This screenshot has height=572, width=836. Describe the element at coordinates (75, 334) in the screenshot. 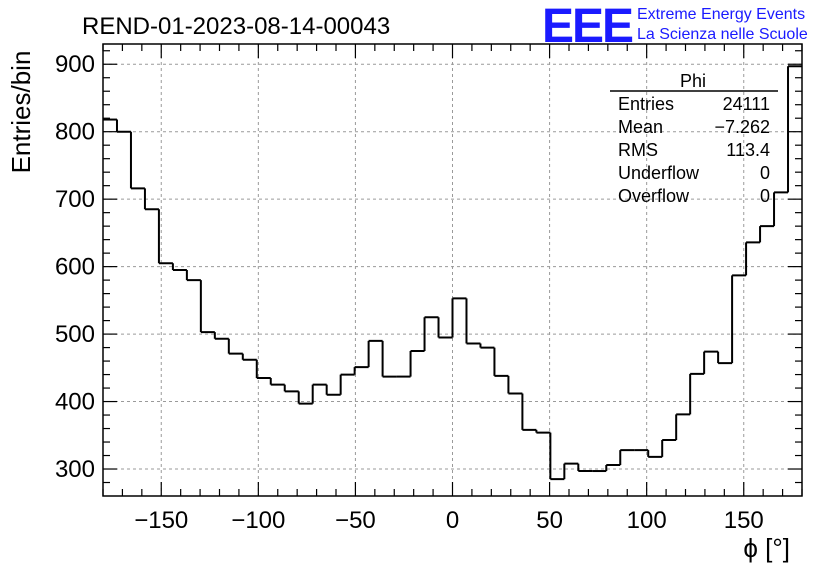

I see `y-tick-label: 500` at that location.